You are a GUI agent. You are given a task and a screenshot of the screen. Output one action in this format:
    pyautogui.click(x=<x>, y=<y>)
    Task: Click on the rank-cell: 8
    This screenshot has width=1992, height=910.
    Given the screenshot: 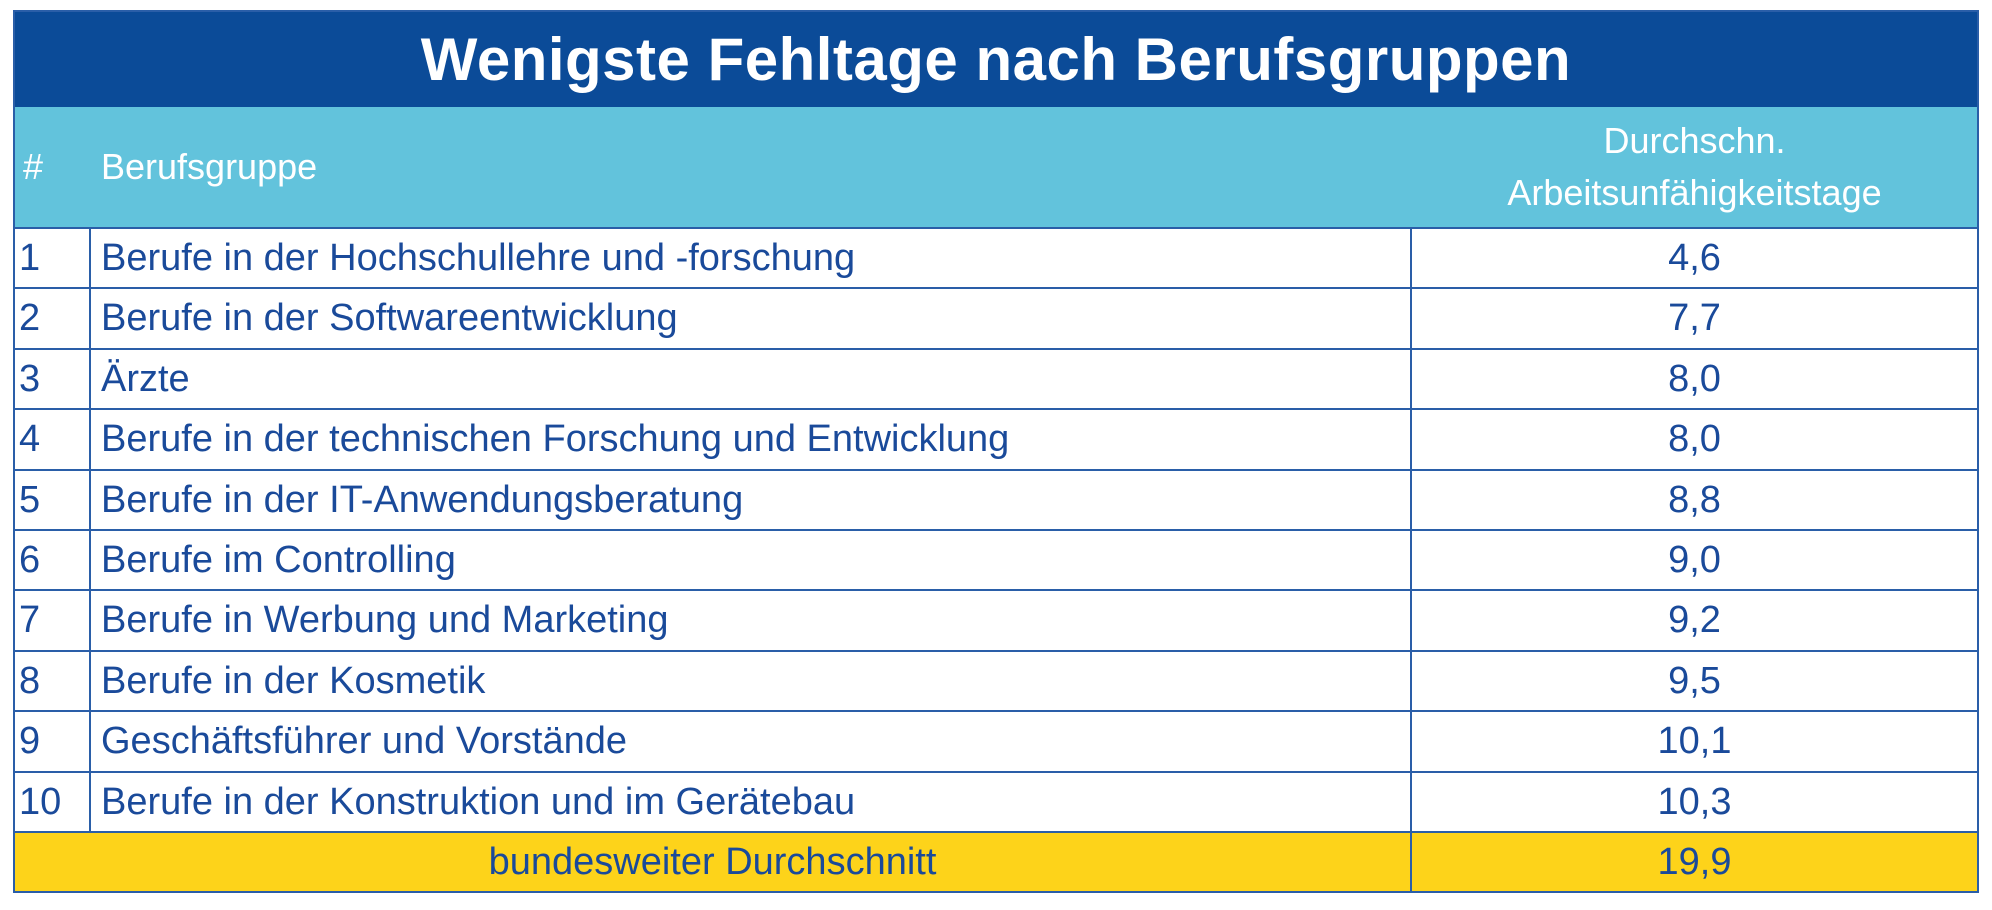 What is the action you would take?
    pyautogui.click(x=53, y=681)
    